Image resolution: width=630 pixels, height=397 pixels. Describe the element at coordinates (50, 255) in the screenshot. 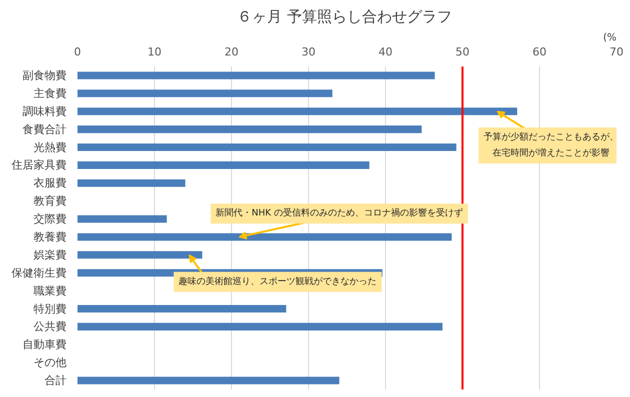

I see `y-tick-label: 娯楽費` at that location.